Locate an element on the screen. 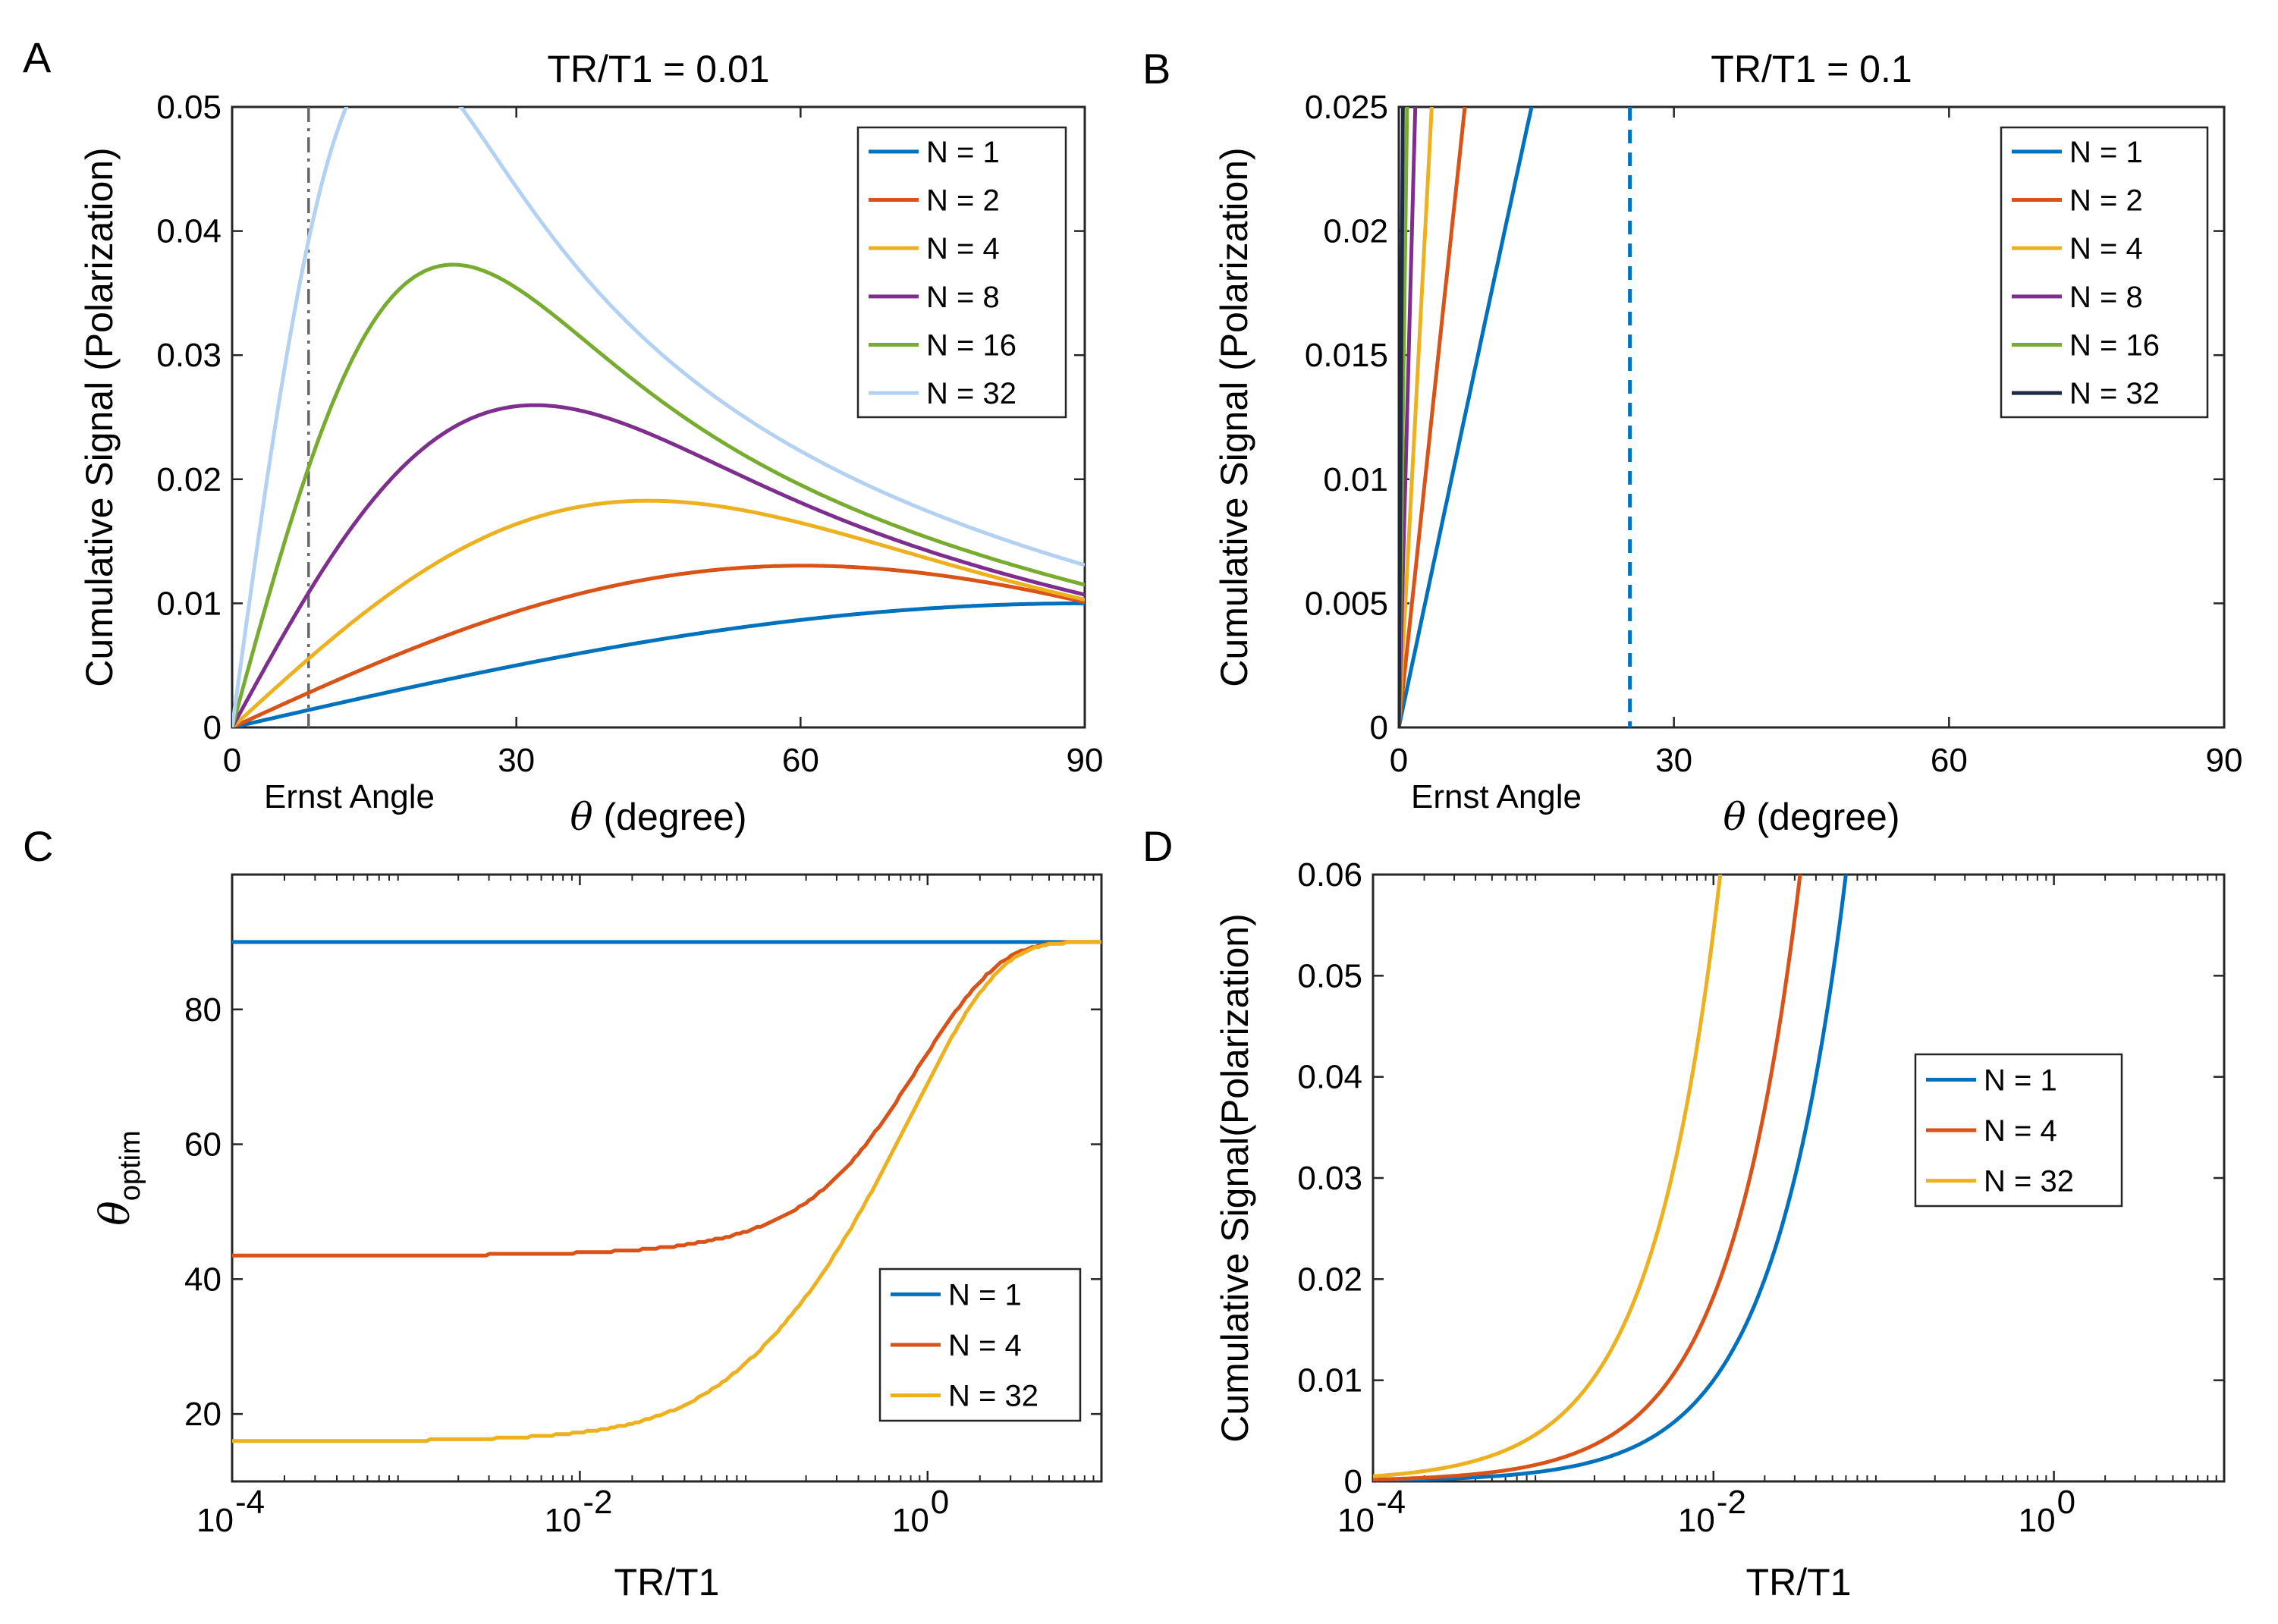 This screenshot has height=1624, width=2278. y-tick-label: 40 is located at coordinates (203, 1279).